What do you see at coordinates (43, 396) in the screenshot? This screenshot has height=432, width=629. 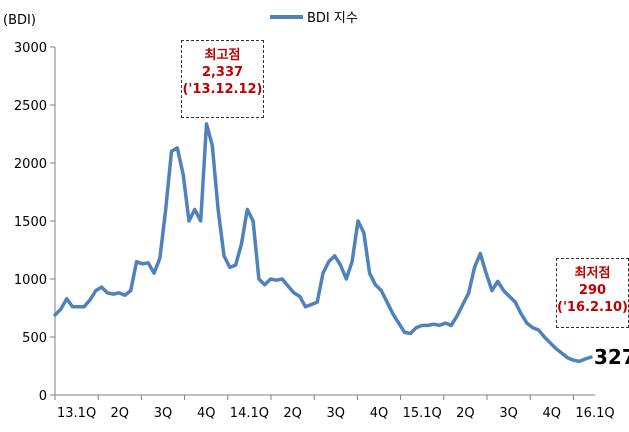 I see `y-tick-label: 0` at bounding box center [43, 396].